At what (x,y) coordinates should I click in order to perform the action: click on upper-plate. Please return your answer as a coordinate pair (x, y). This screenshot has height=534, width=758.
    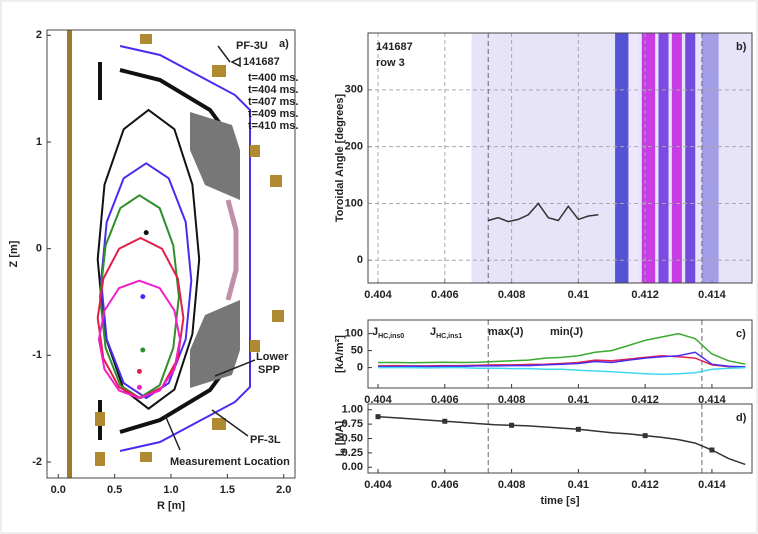
    Looking at the image, I should click on (215, 156).